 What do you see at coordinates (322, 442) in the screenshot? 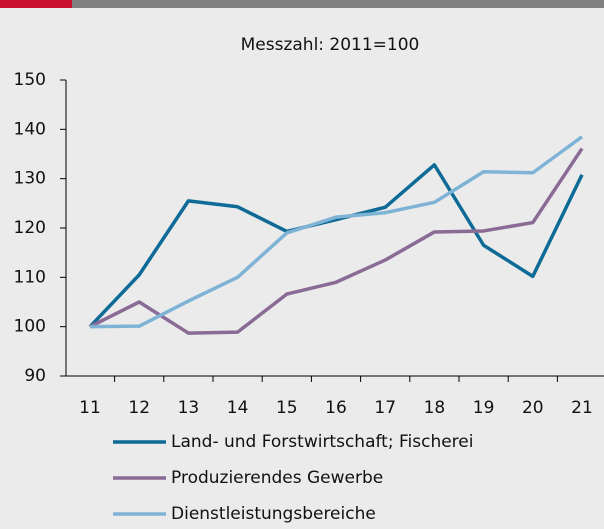
I see `legend-label: Land- und Forstwirtschaft; Fischerei` at bounding box center [322, 442].